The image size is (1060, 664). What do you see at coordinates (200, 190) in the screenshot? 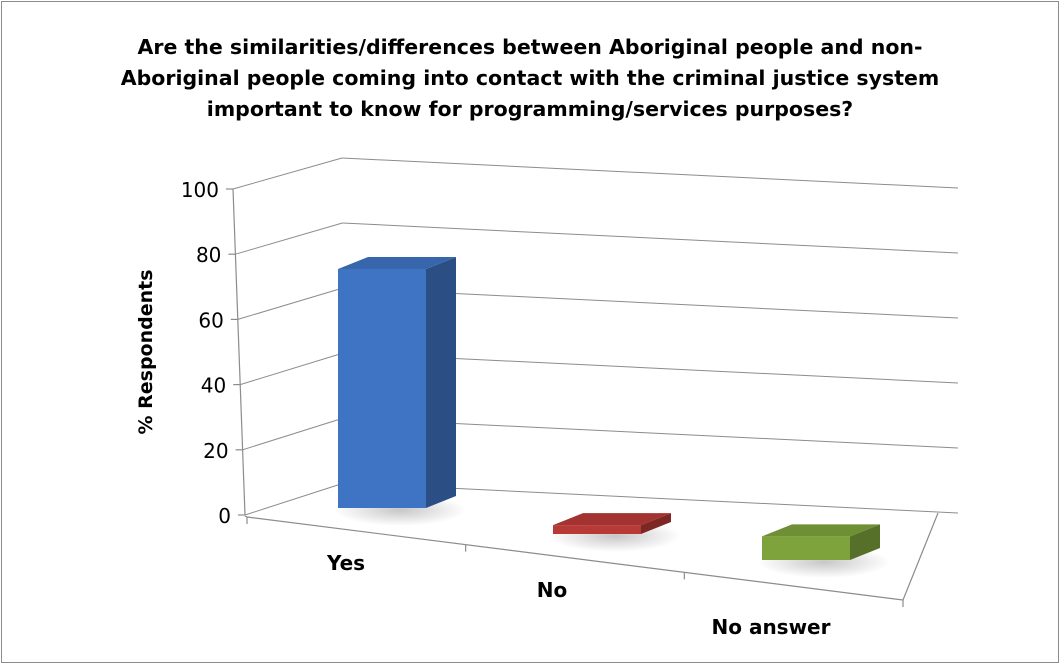
I see `y-tick-label: 100` at bounding box center [200, 190].